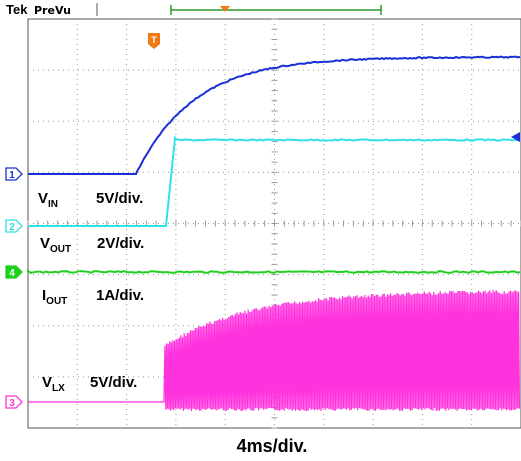  Describe the element at coordinates (120, 243) in the screenshot. I see `v-out-scale: 2V/div.` at that location.